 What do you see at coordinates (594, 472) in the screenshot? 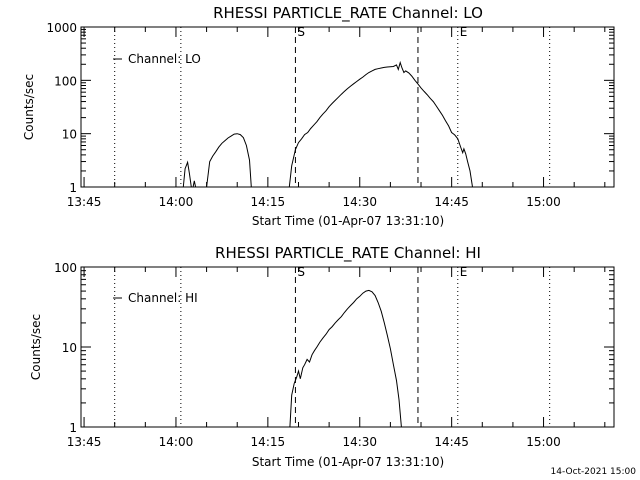
I see `footer-timestamp: 14-Oct-2021 15:00` at bounding box center [594, 472].